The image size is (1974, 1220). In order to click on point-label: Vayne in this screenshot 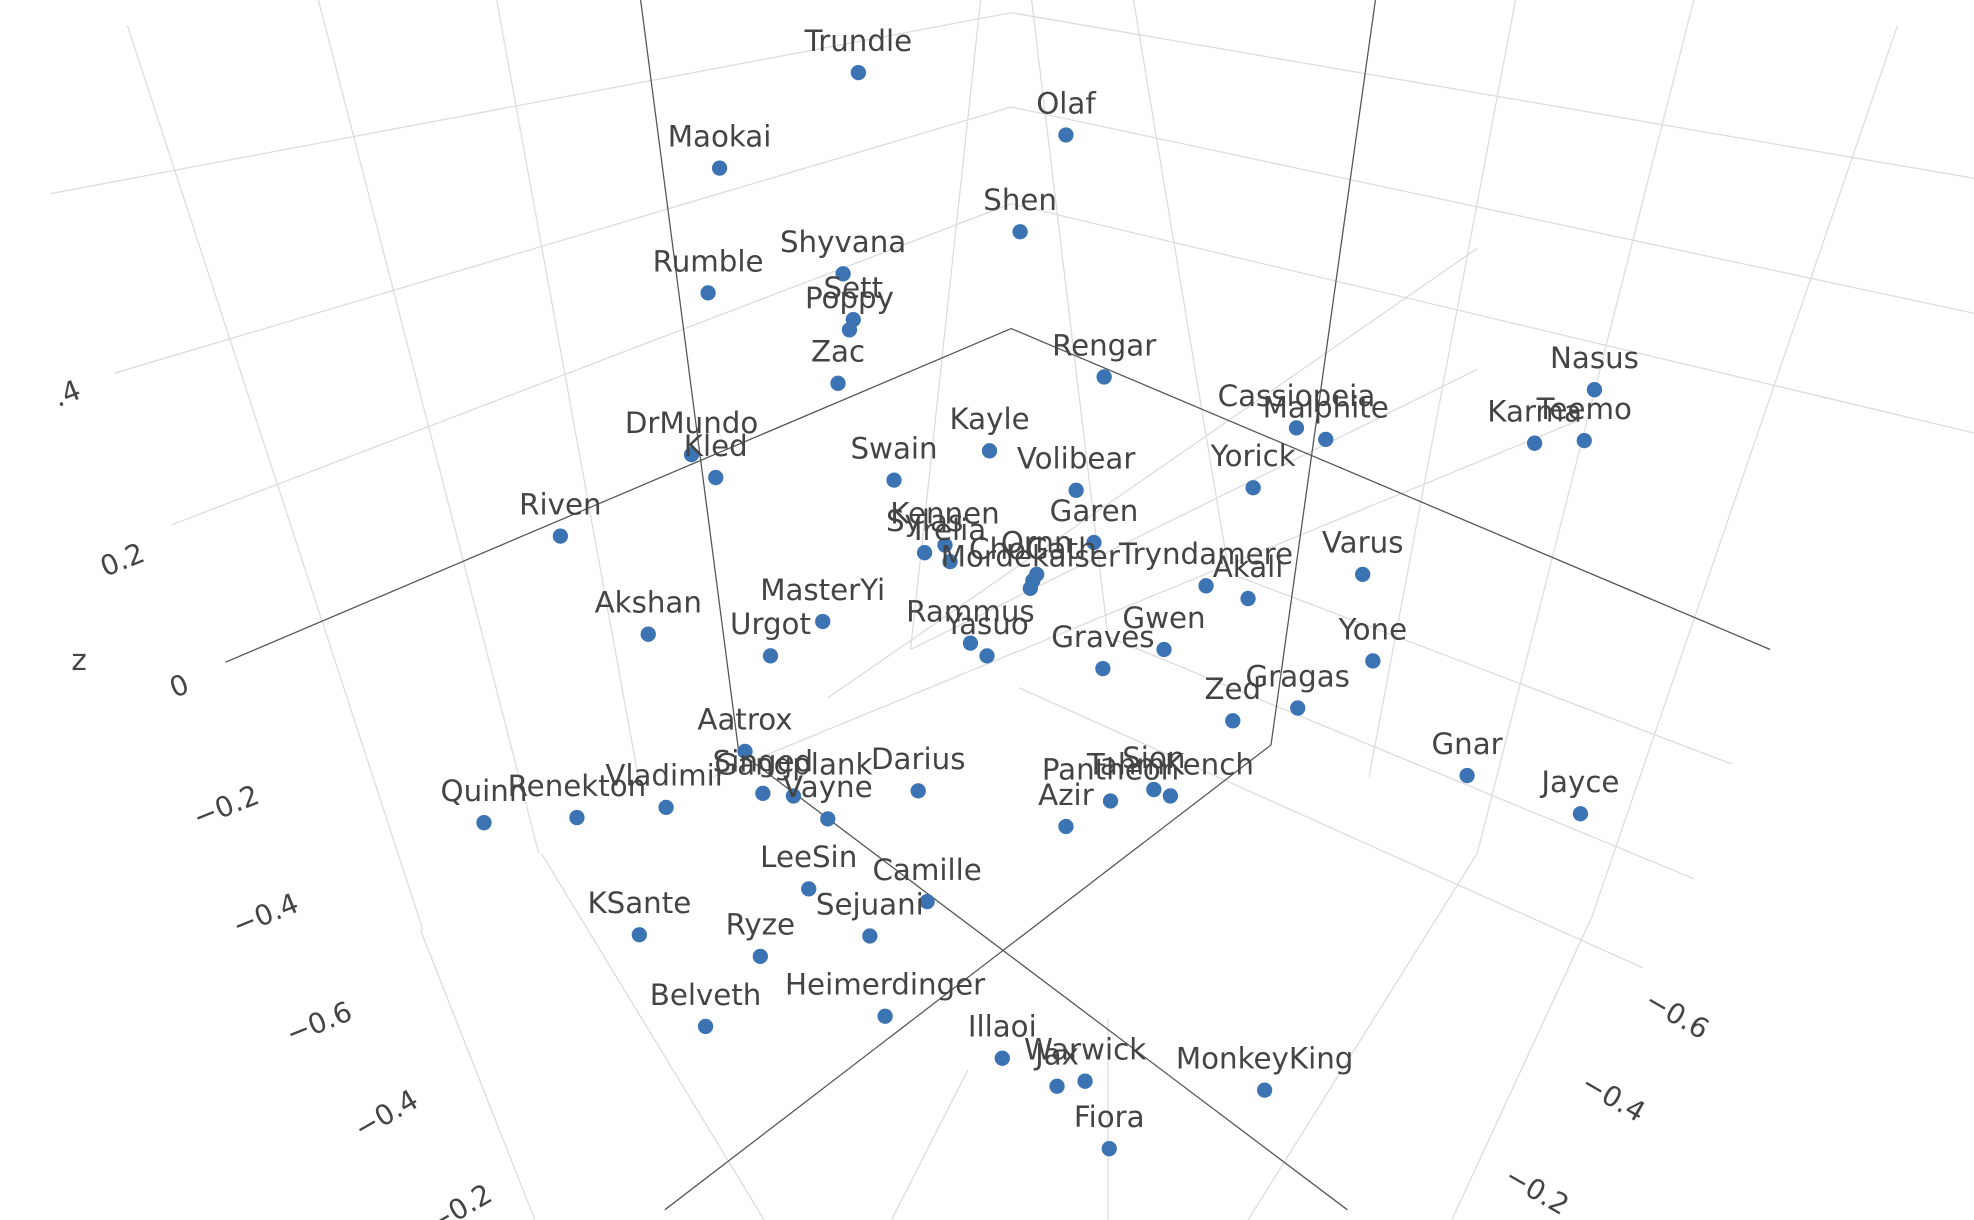, I will do `click(828, 787)`.